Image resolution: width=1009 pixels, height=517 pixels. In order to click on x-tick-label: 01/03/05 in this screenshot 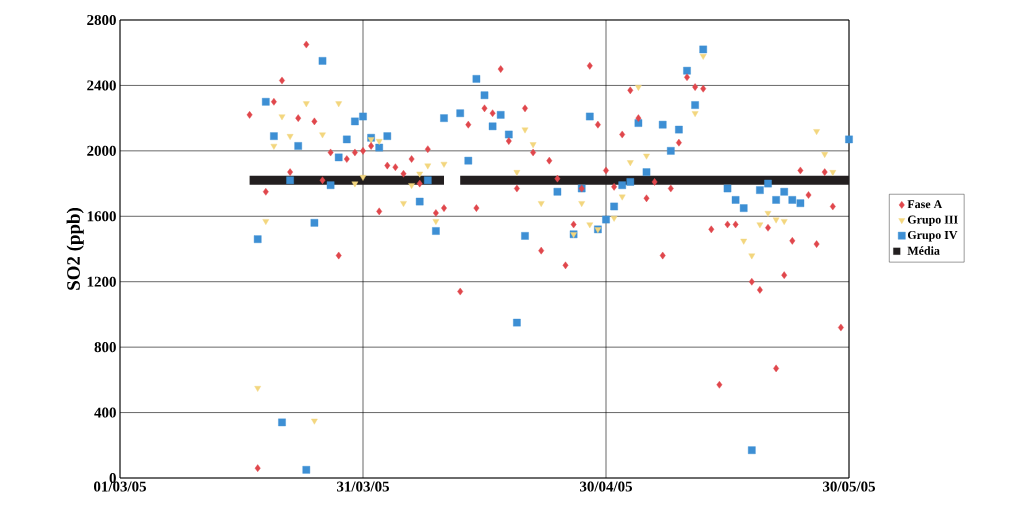, I will do `click(120, 486)`.